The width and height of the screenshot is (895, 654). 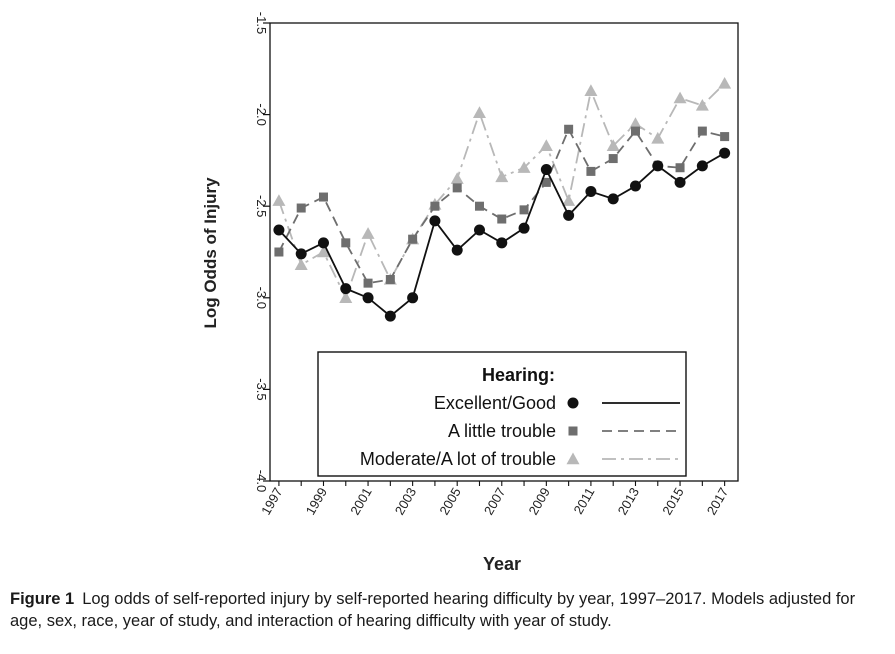 I want to click on legend-marker-square, so click(x=573, y=431).